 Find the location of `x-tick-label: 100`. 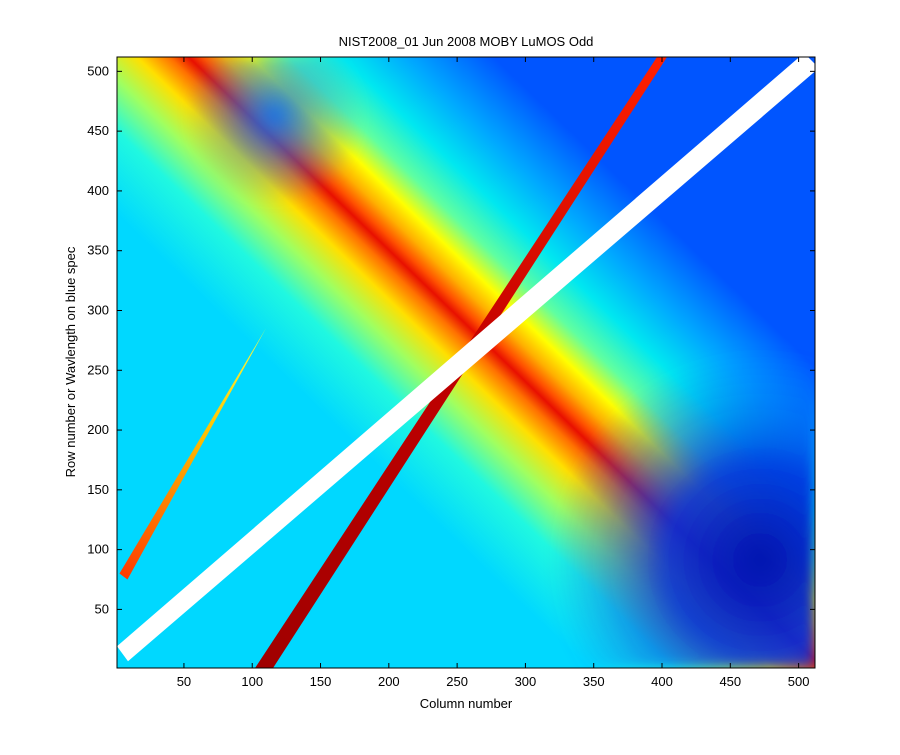

x-tick-label: 100 is located at coordinates (252, 681).